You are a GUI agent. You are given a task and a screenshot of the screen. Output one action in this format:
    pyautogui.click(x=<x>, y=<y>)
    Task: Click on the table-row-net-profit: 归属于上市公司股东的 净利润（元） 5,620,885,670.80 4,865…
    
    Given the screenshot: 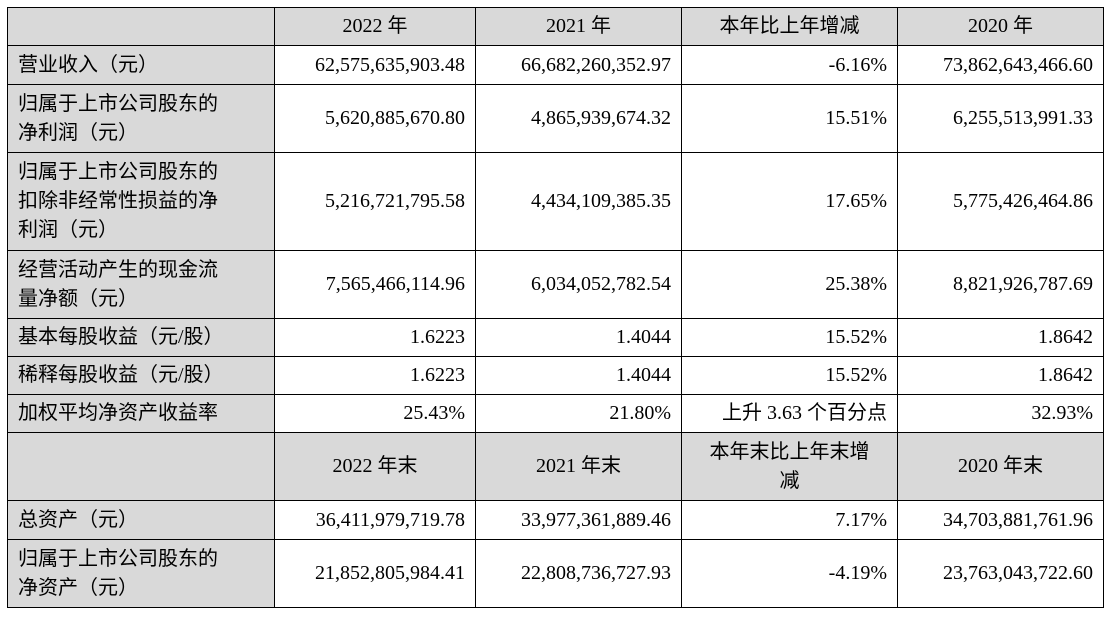 What is the action you would take?
    pyautogui.click(x=555, y=118)
    